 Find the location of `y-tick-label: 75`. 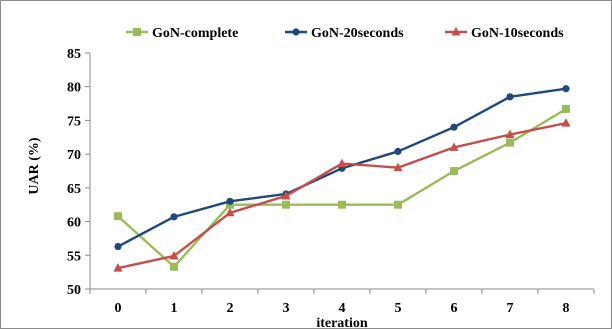

y-tick-label: 75 is located at coordinates (74, 121).